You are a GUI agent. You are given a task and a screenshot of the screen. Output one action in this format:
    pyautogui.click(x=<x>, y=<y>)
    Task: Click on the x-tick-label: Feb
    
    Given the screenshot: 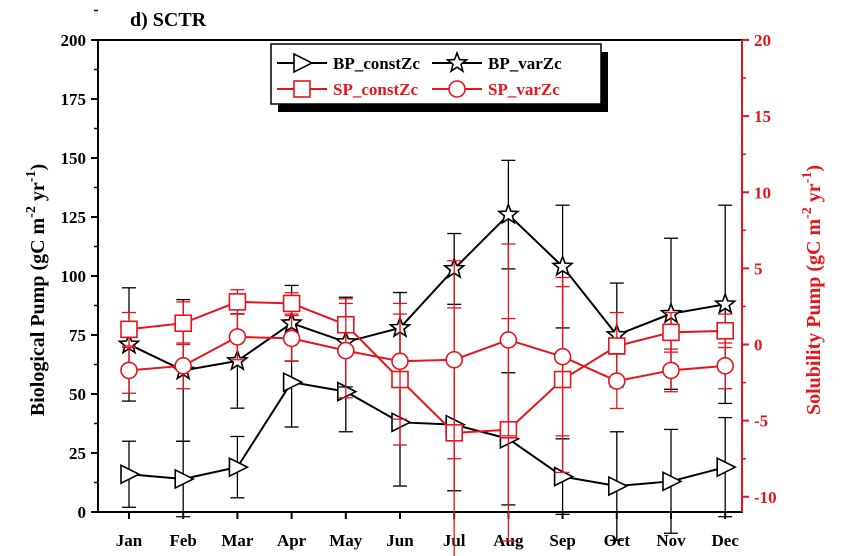 What is the action you would take?
    pyautogui.click(x=183, y=540)
    